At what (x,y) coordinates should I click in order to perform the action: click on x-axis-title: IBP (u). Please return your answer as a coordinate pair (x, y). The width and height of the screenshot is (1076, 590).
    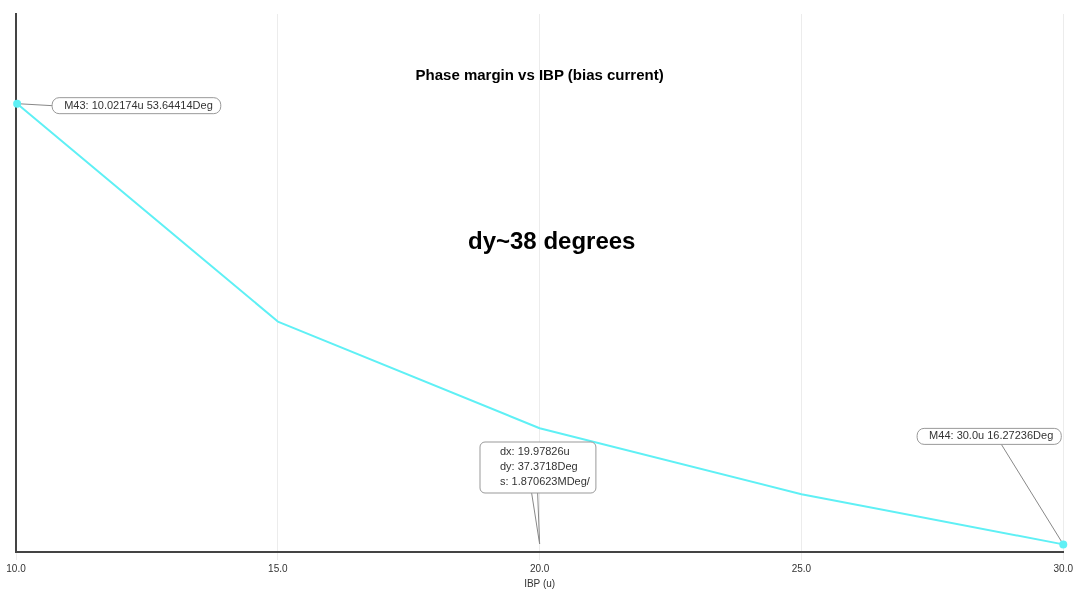
    Looking at the image, I should click on (540, 583).